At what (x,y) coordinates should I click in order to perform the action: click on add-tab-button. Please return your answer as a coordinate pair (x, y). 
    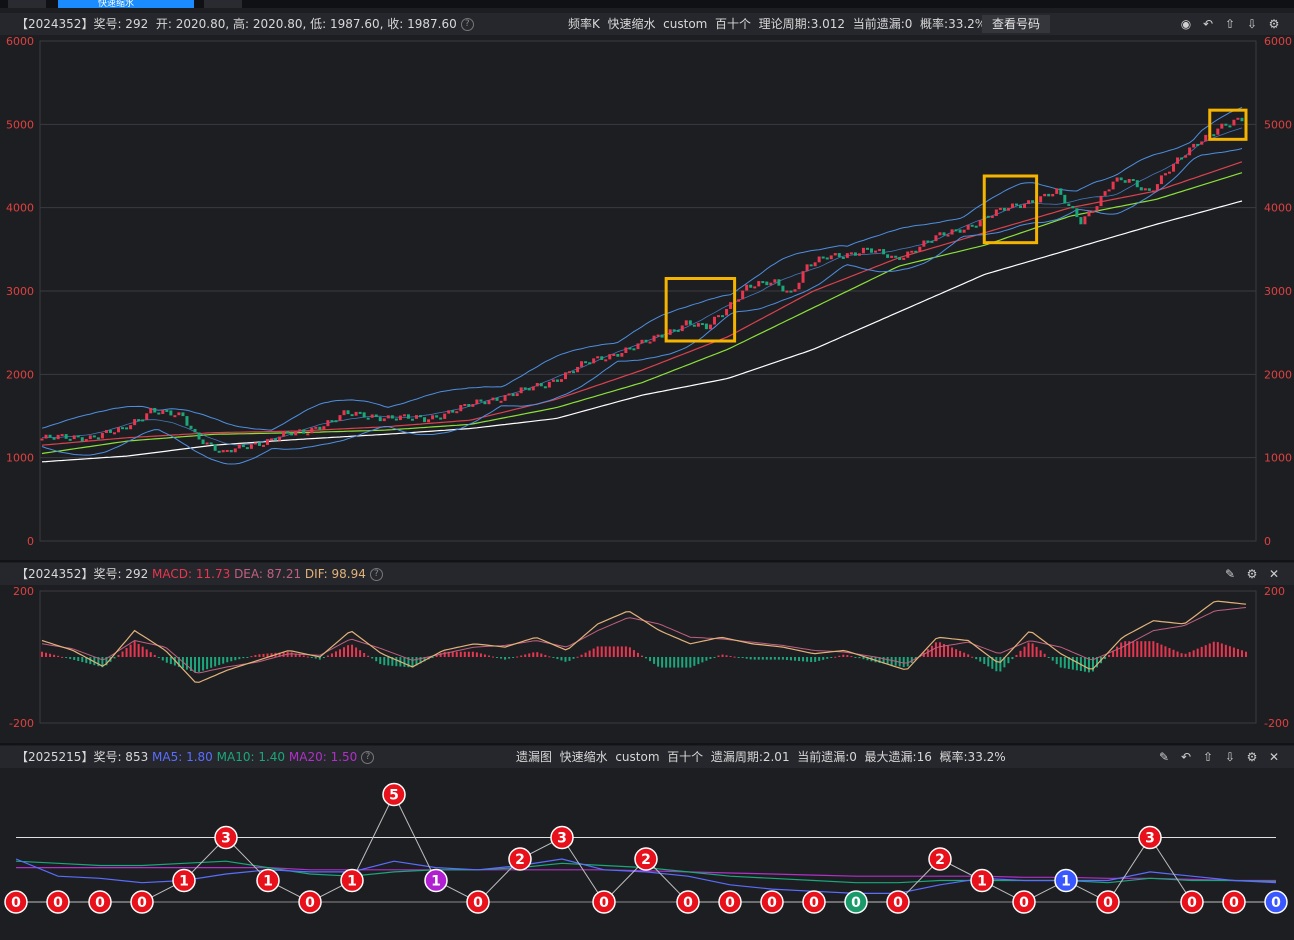
    Looking at the image, I should click on (223, 4).